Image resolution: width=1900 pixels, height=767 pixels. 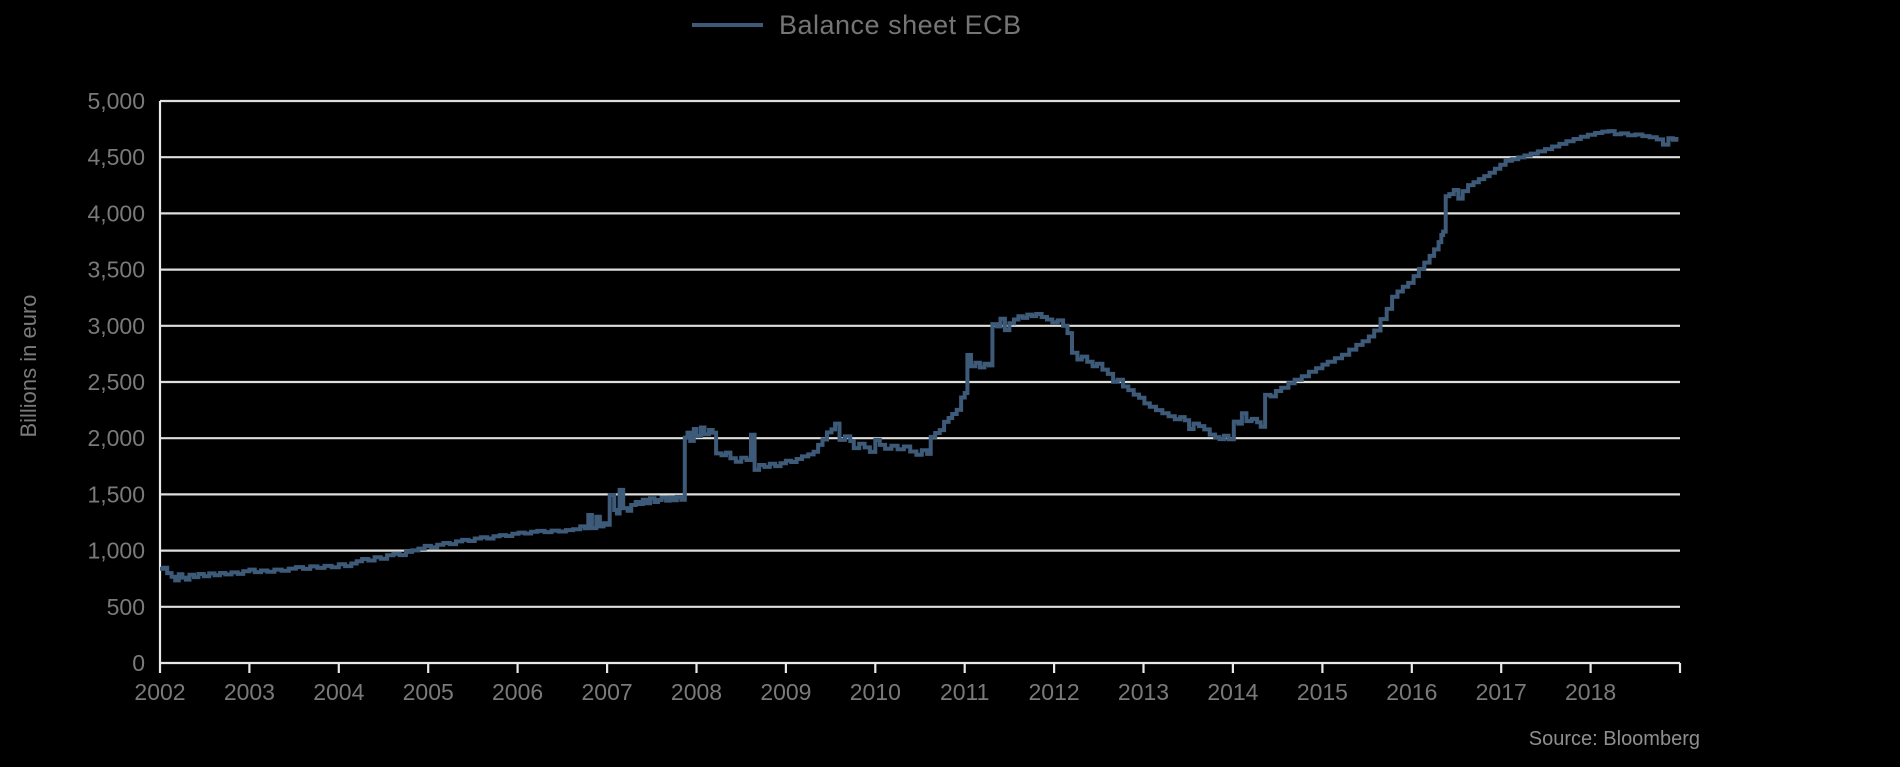 I want to click on y-tick-label: 4,000, so click(x=116, y=213).